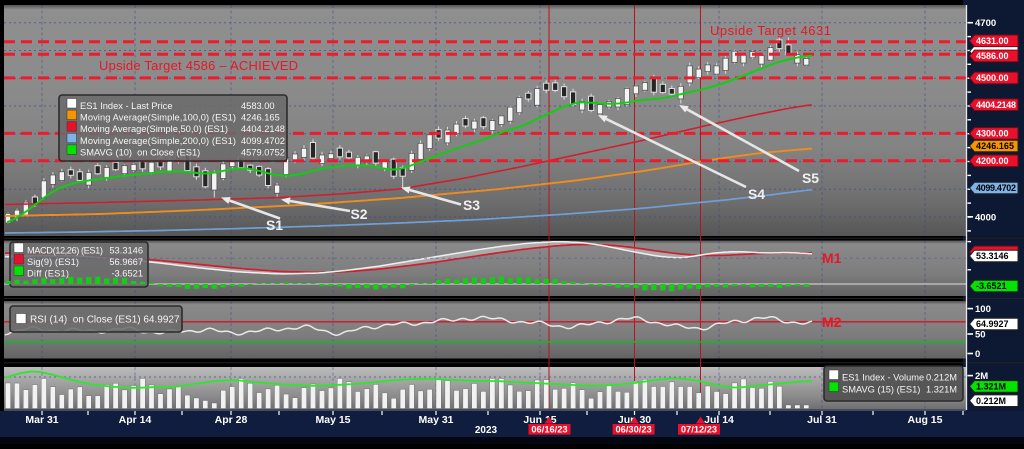 The height and width of the screenshot is (449, 1024). What do you see at coordinates (770, 30) in the screenshot?
I see `svg-text: Upside Target 4631` at bounding box center [770, 30].